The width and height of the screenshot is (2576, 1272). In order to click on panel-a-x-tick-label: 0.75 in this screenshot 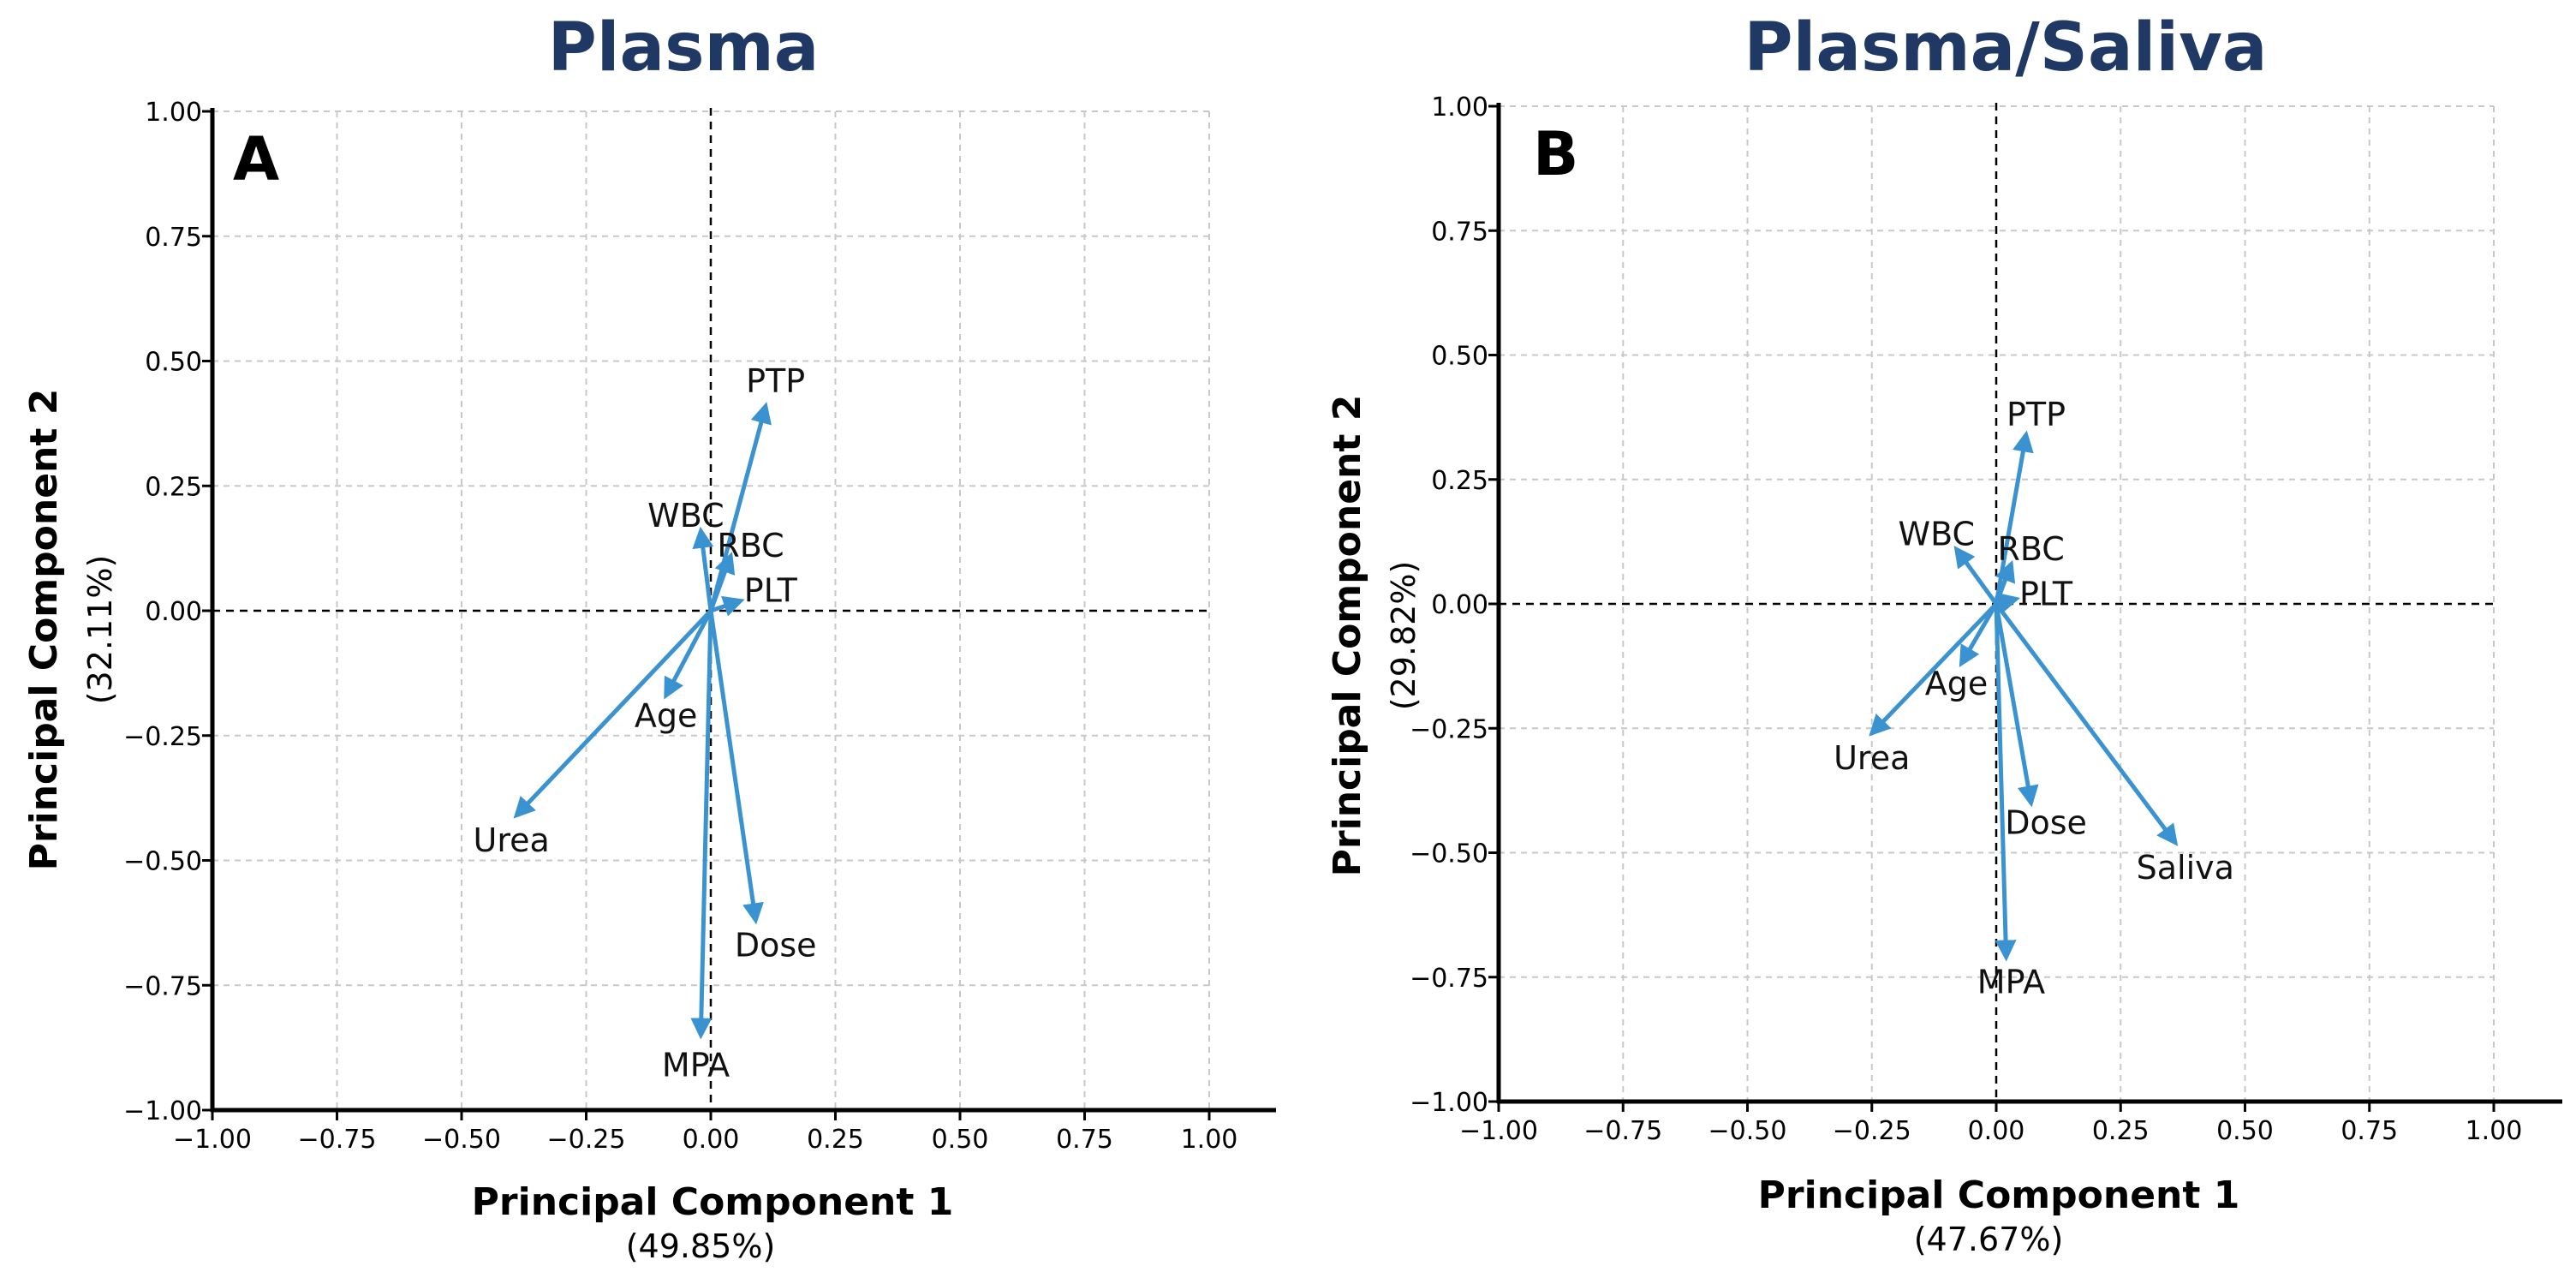, I will do `click(1084, 1140)`.